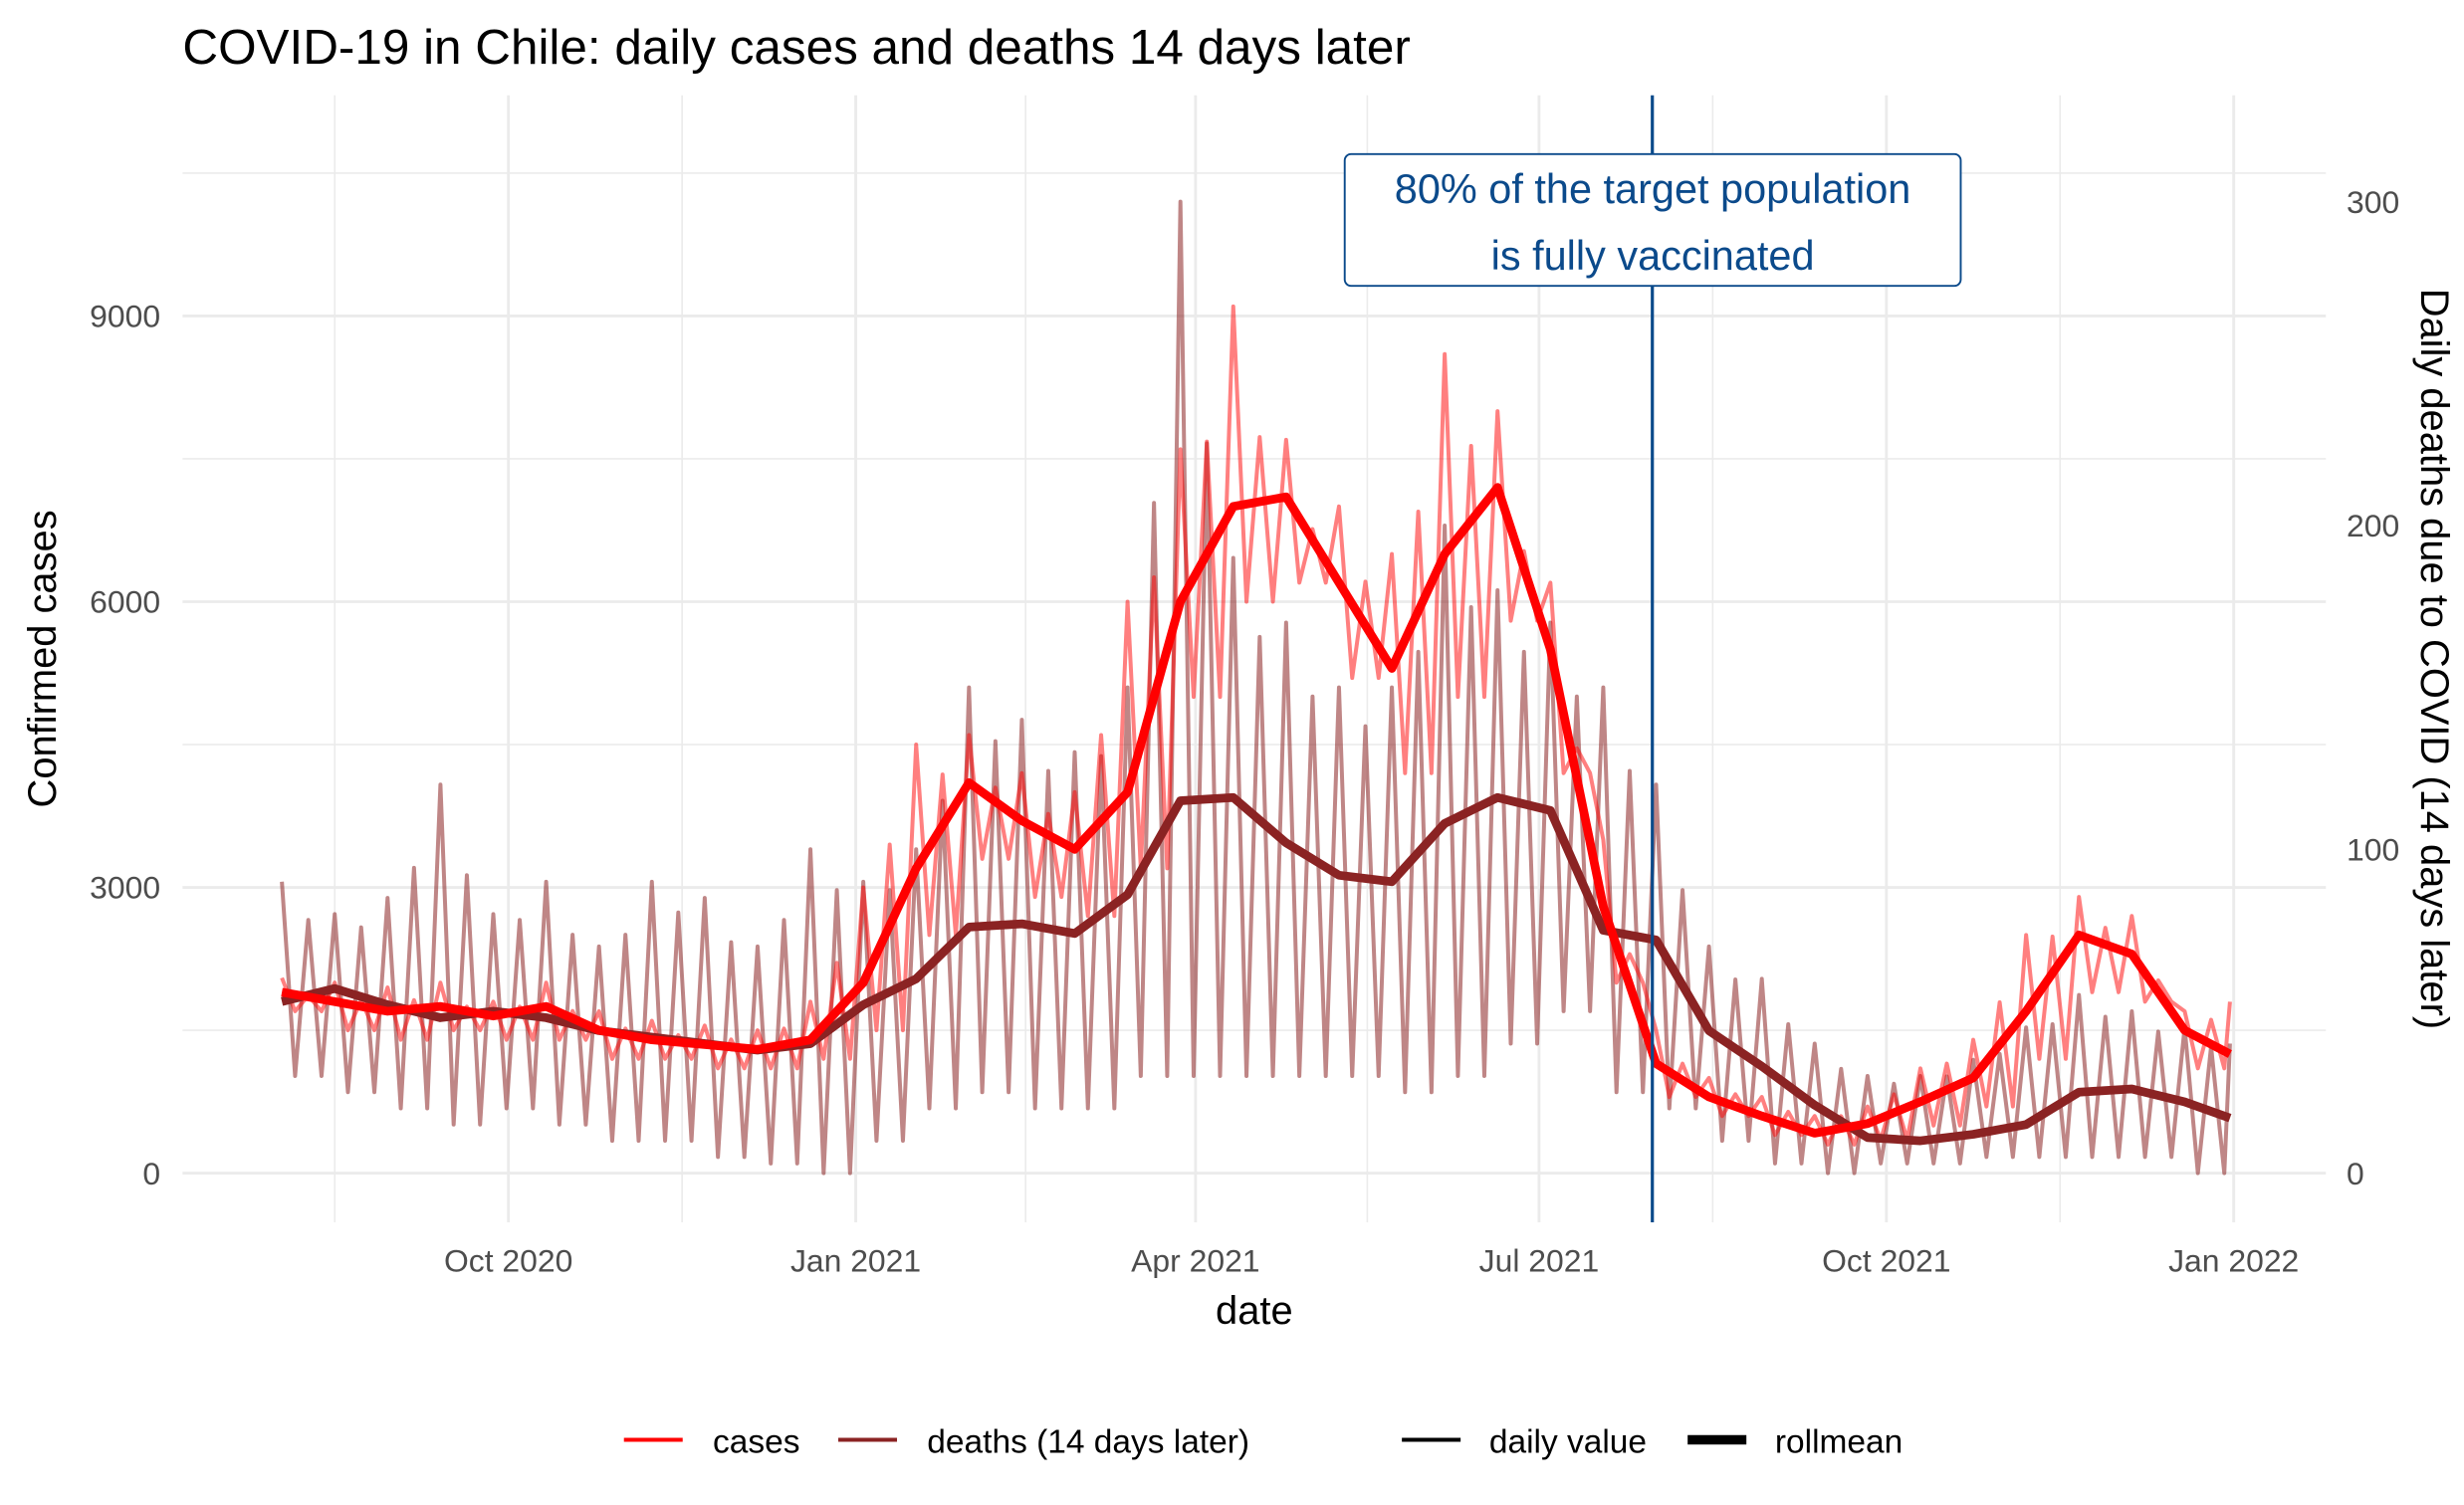 The width and height of the screenshot is (2464, 1505). What do you see at coordinates (2233, 1260) in the screenshot?
I see `x-tick-label: Jan 2022` at bounding box center [2233, 1260].